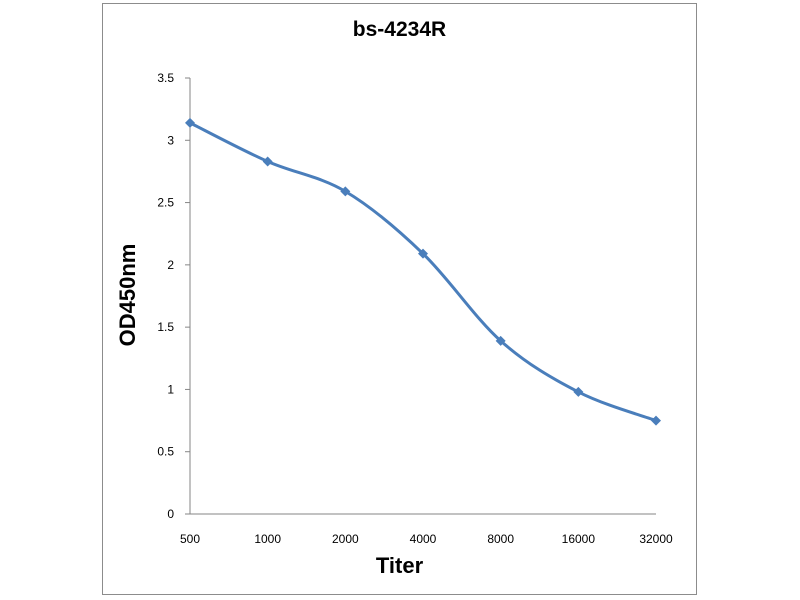 Image resolution: width=800 pixels, height=600 pixels. Describe the element at coordinates (170, 389) in the screenshot. I see `y-tick-label: 1` at that location.